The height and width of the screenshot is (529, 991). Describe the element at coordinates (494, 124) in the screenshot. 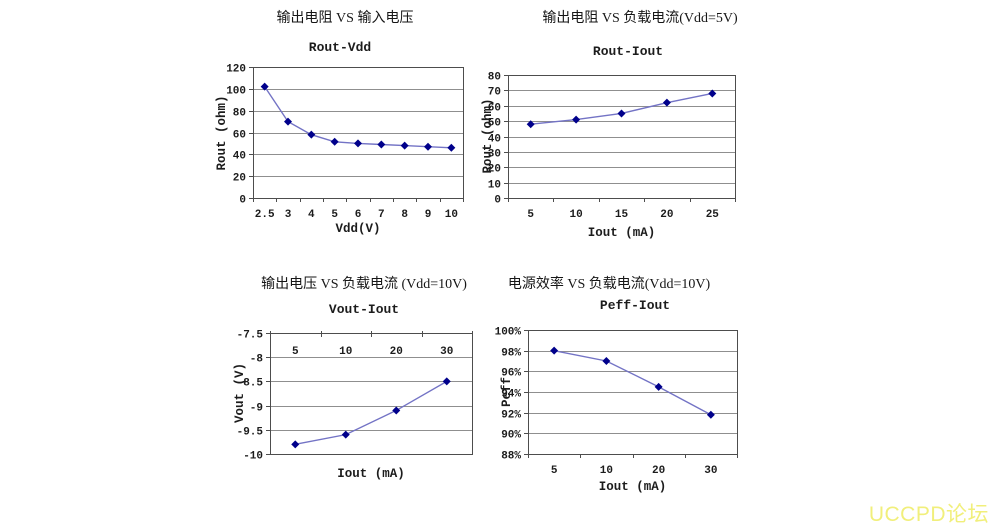

I see `svg-text: 50` at that location.